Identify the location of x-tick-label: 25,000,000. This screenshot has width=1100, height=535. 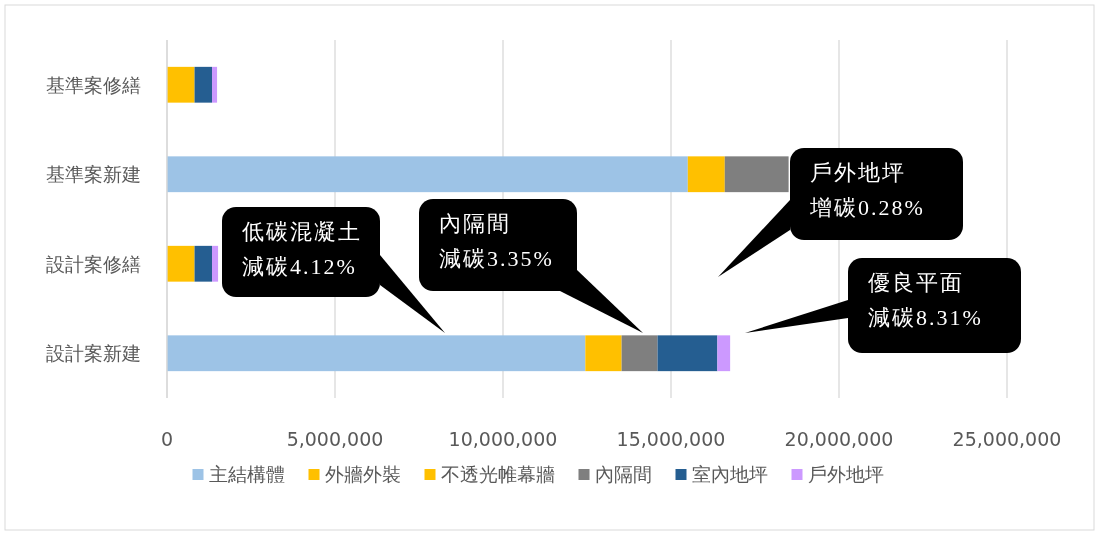
(1007, 439).